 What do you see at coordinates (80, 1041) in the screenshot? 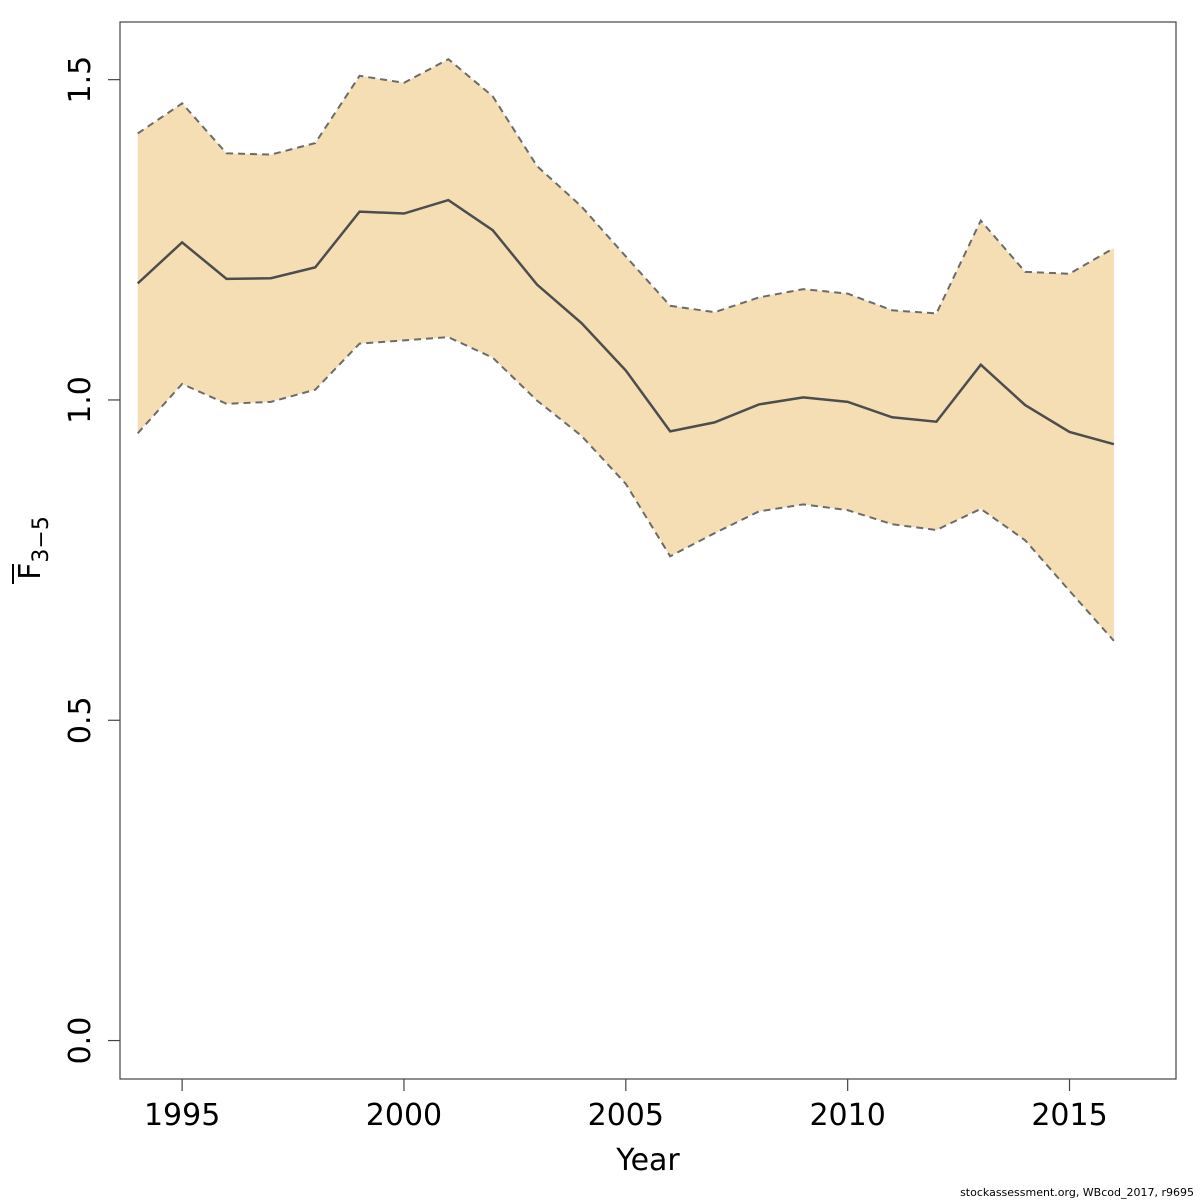
I see `y-tick-label: 0.0` at bounding box center [80, 1041].